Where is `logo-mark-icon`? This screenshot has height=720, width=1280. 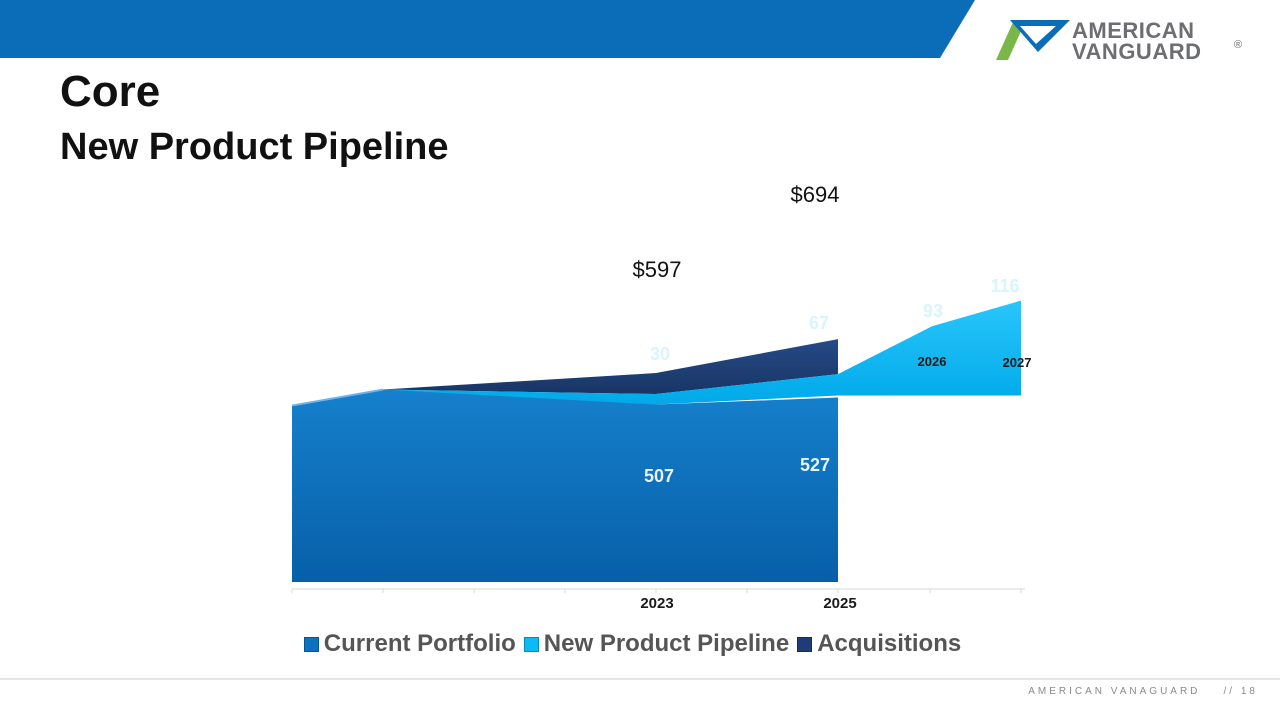 logo-mark-icon is located at coordinates (1033, 40).